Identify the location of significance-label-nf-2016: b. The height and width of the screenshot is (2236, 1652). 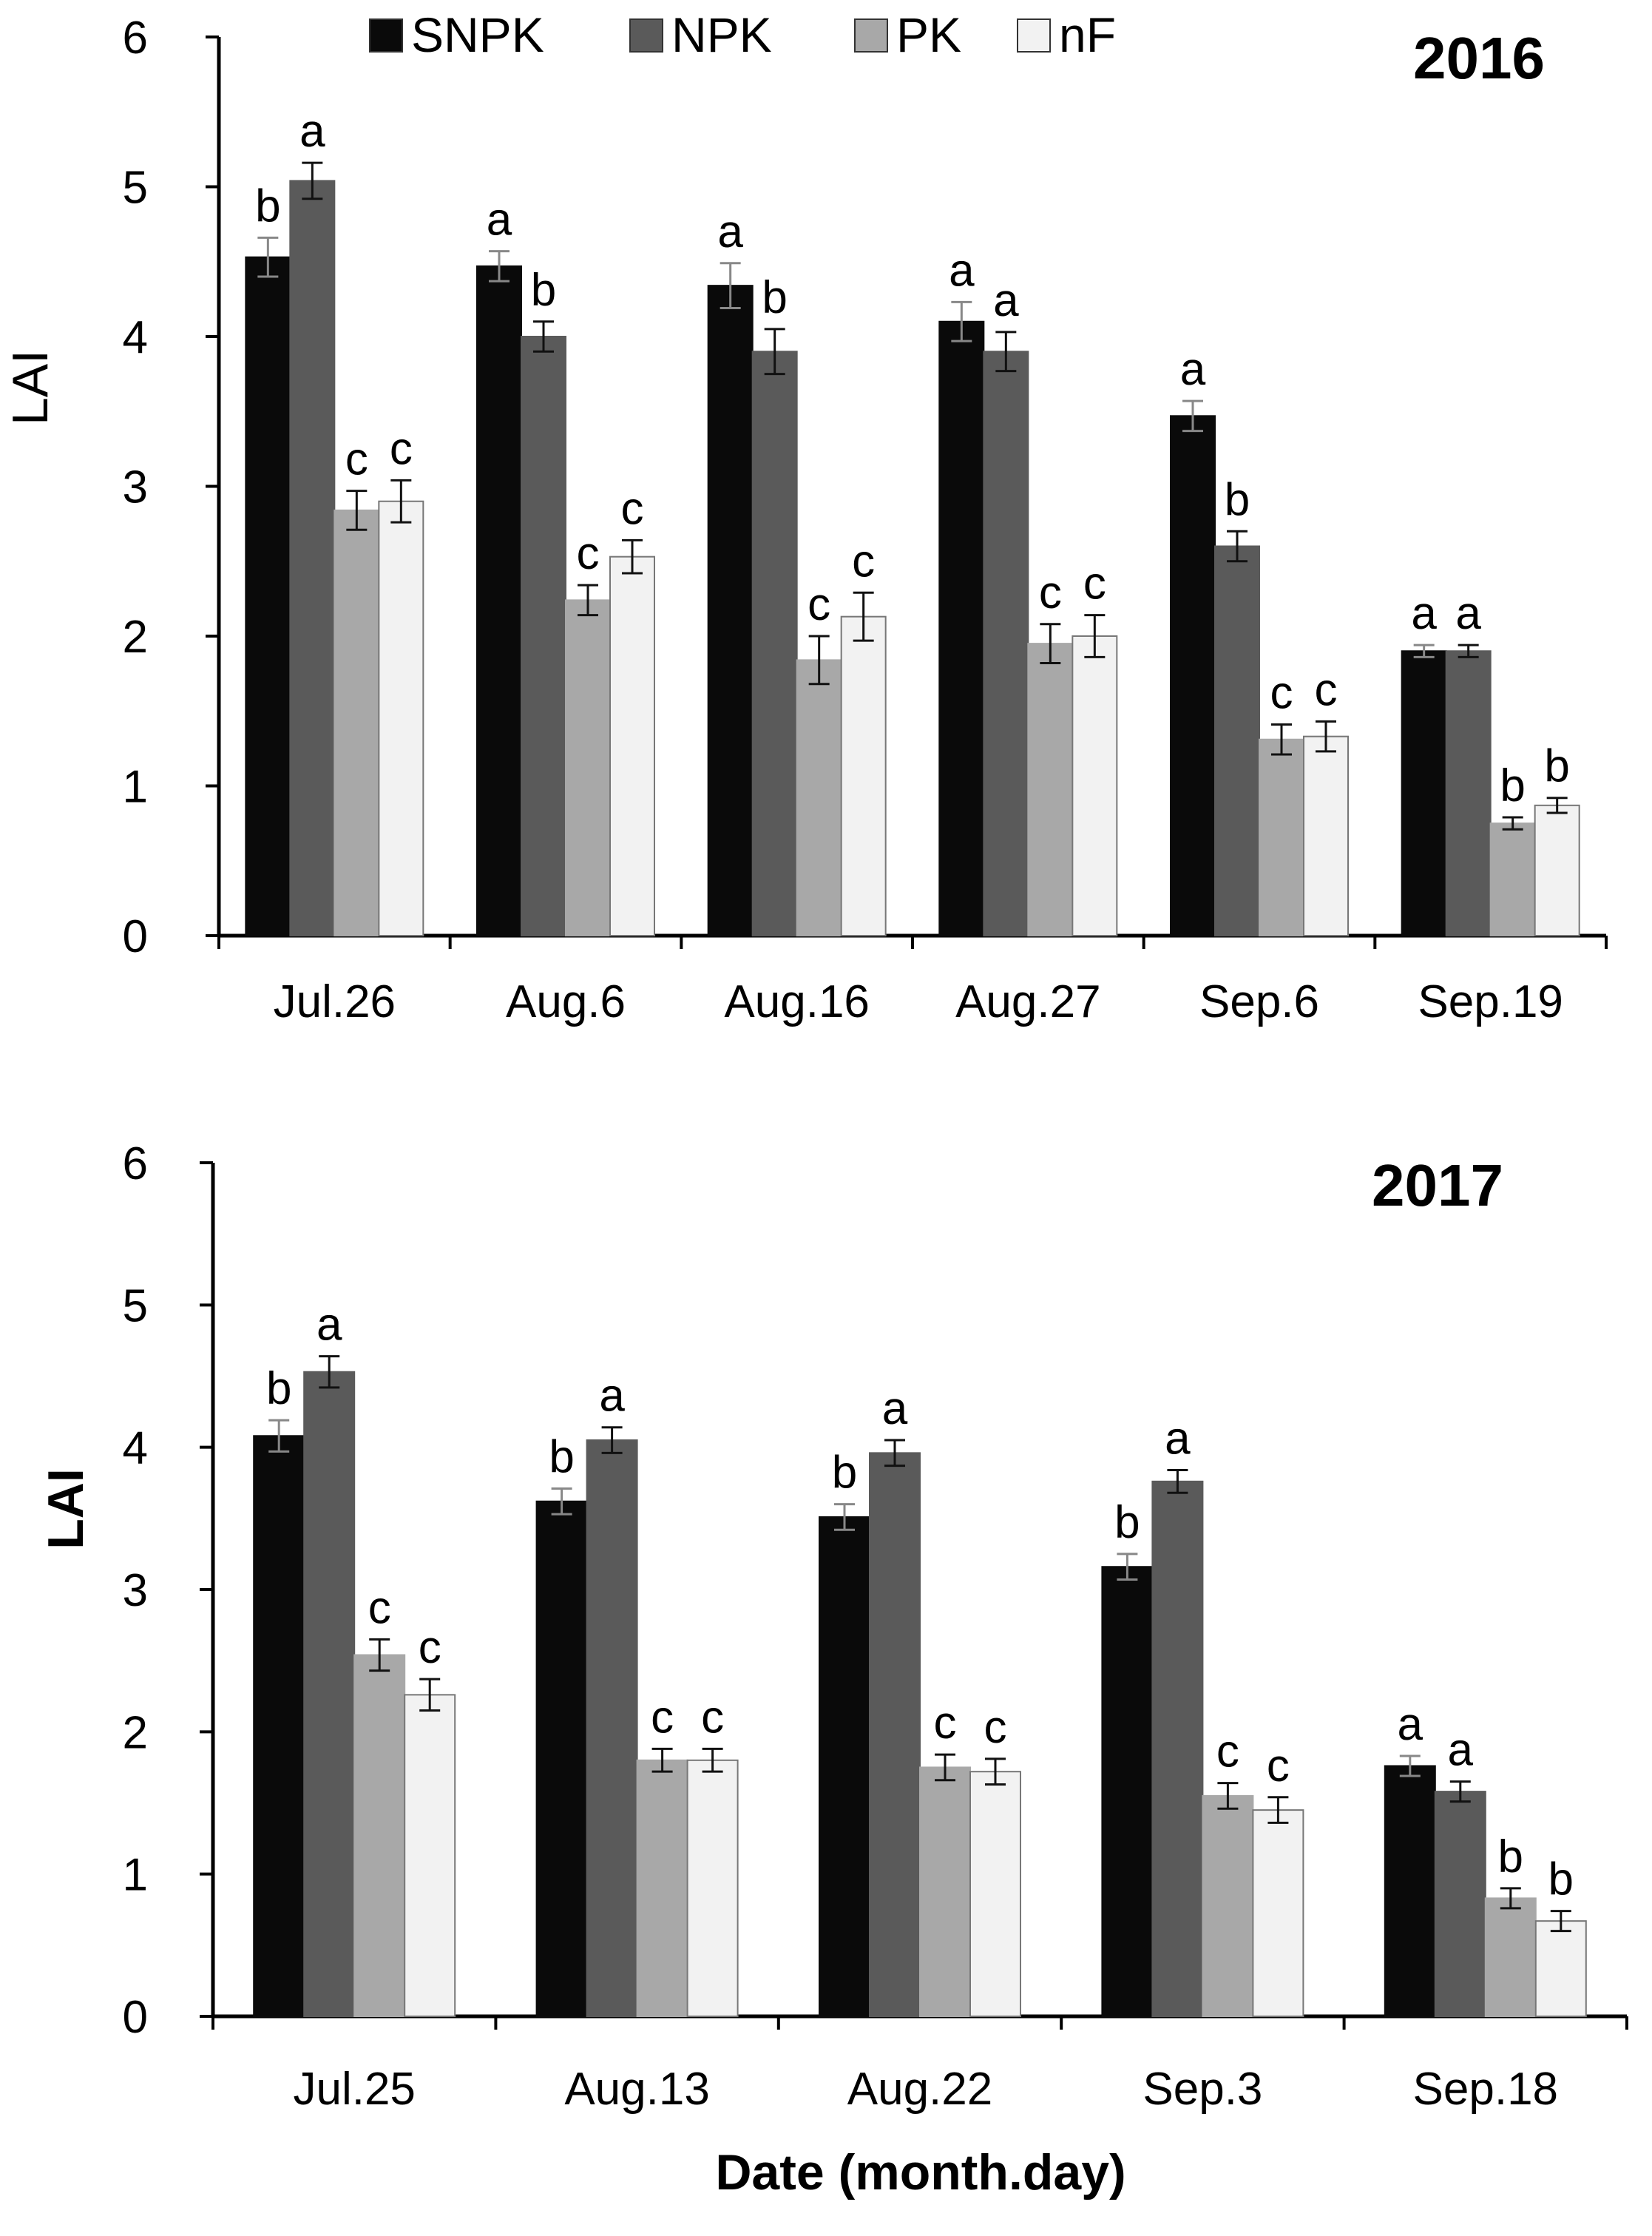
(1556, 766).